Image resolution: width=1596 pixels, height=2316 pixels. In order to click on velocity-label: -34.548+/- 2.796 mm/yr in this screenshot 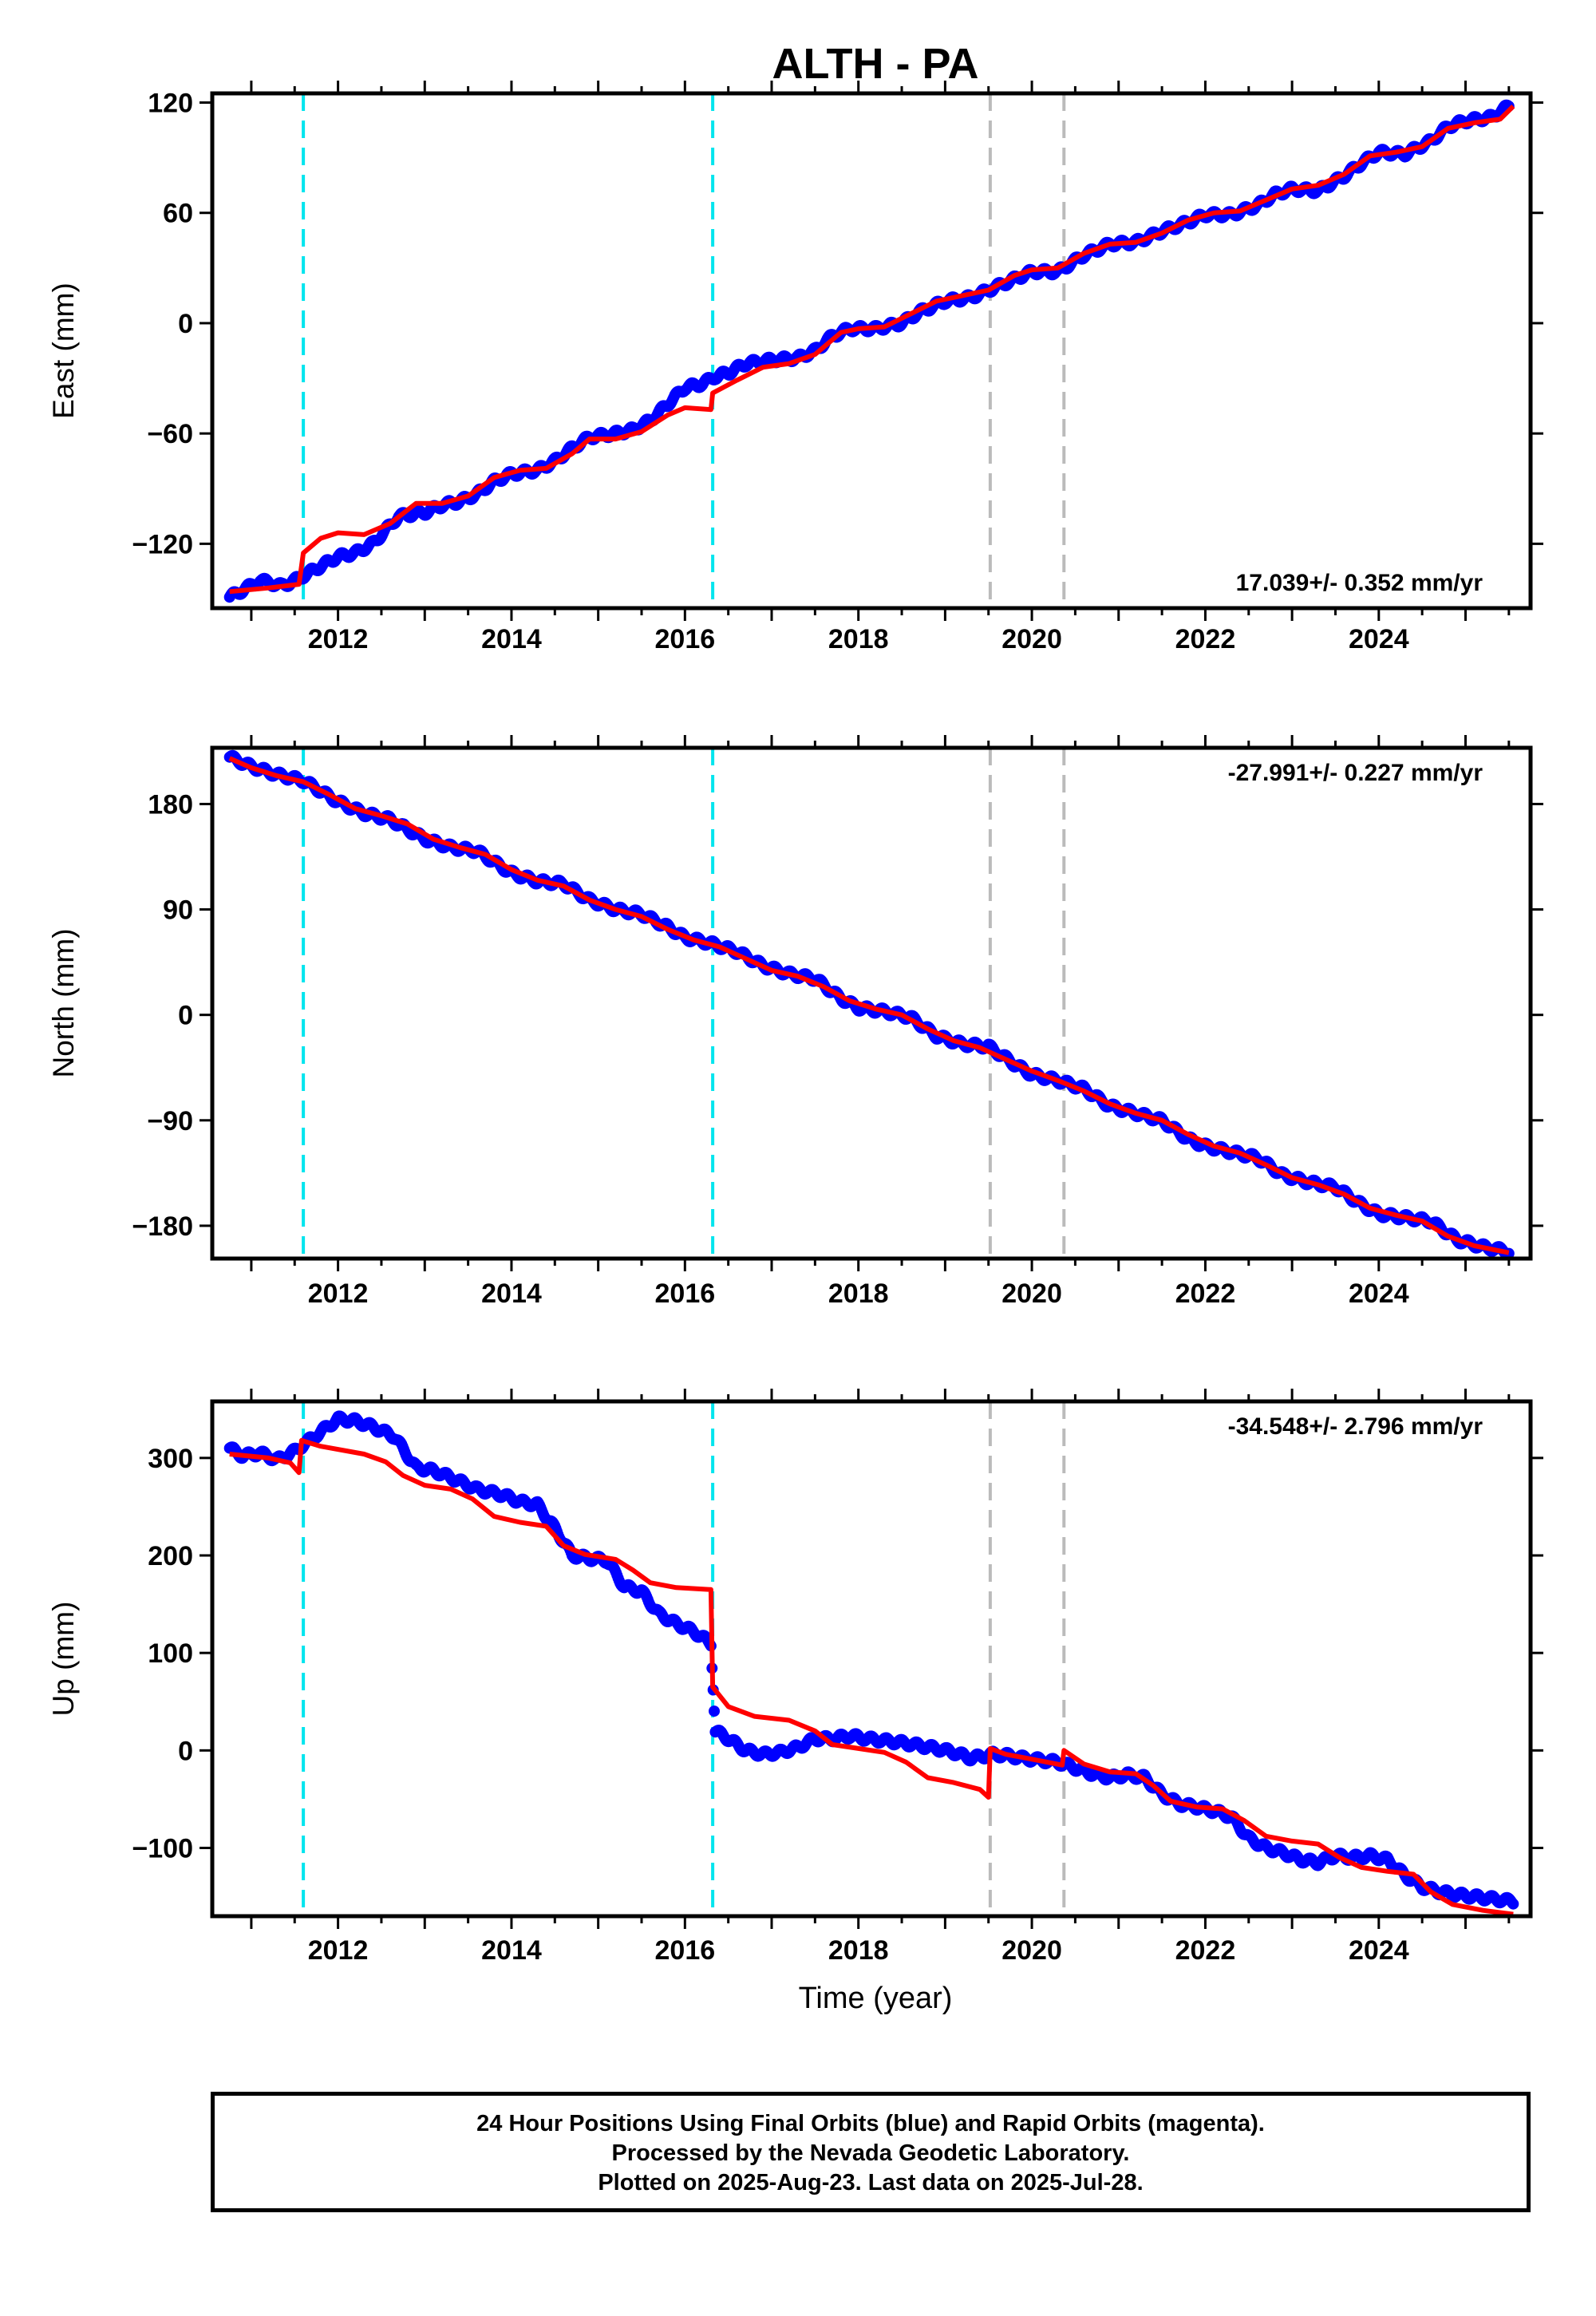, I will do `click(1355, 1426)`.